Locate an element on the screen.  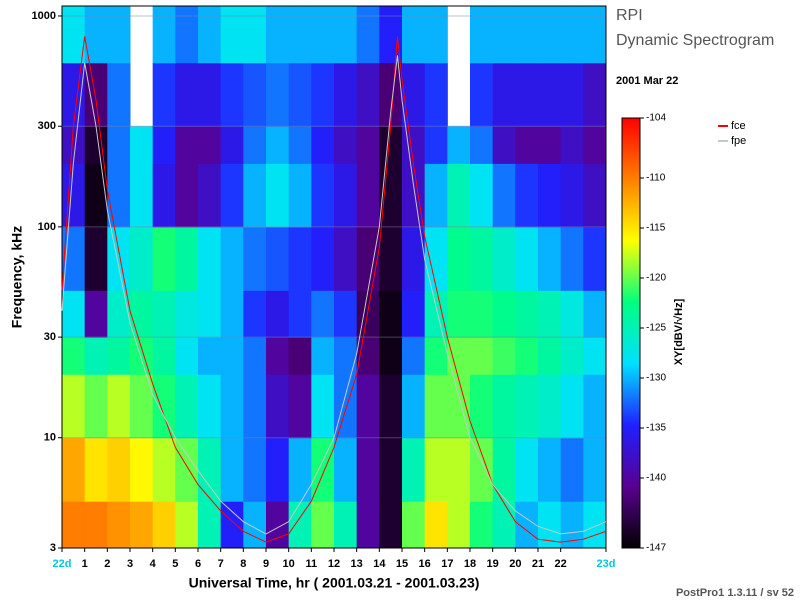
x-tick-label: 16 is located at coordinates (425, 564).